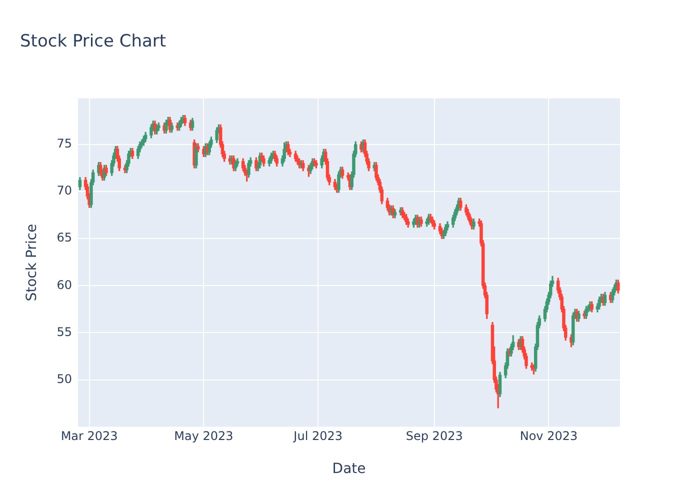  Describe the element at coordinates (64, 237) in the screenshot. I see `y-tick-label: 65` at that location.